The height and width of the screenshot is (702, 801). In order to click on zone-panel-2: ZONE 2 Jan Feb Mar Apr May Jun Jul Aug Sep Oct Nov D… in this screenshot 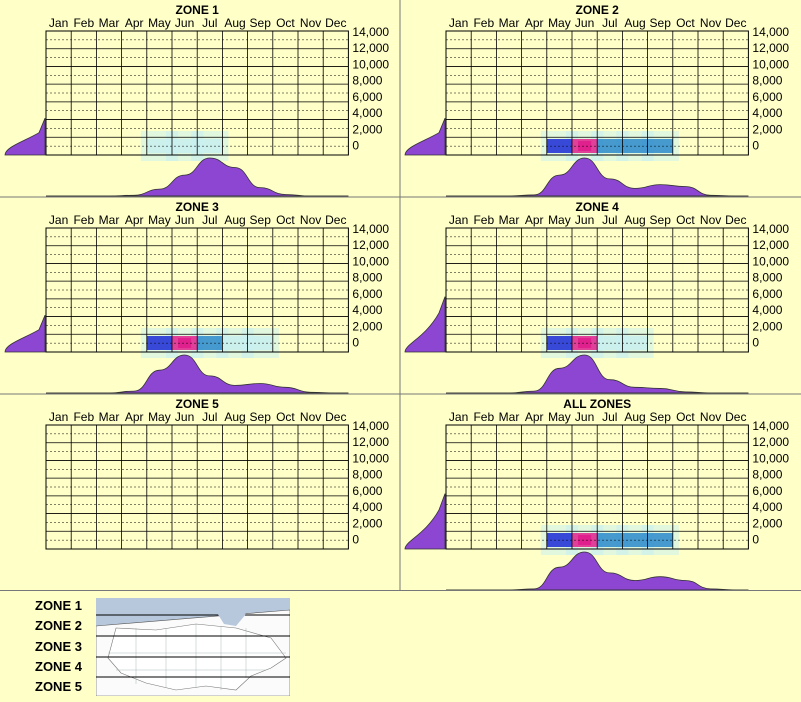, I will do `click(596, 100)`.